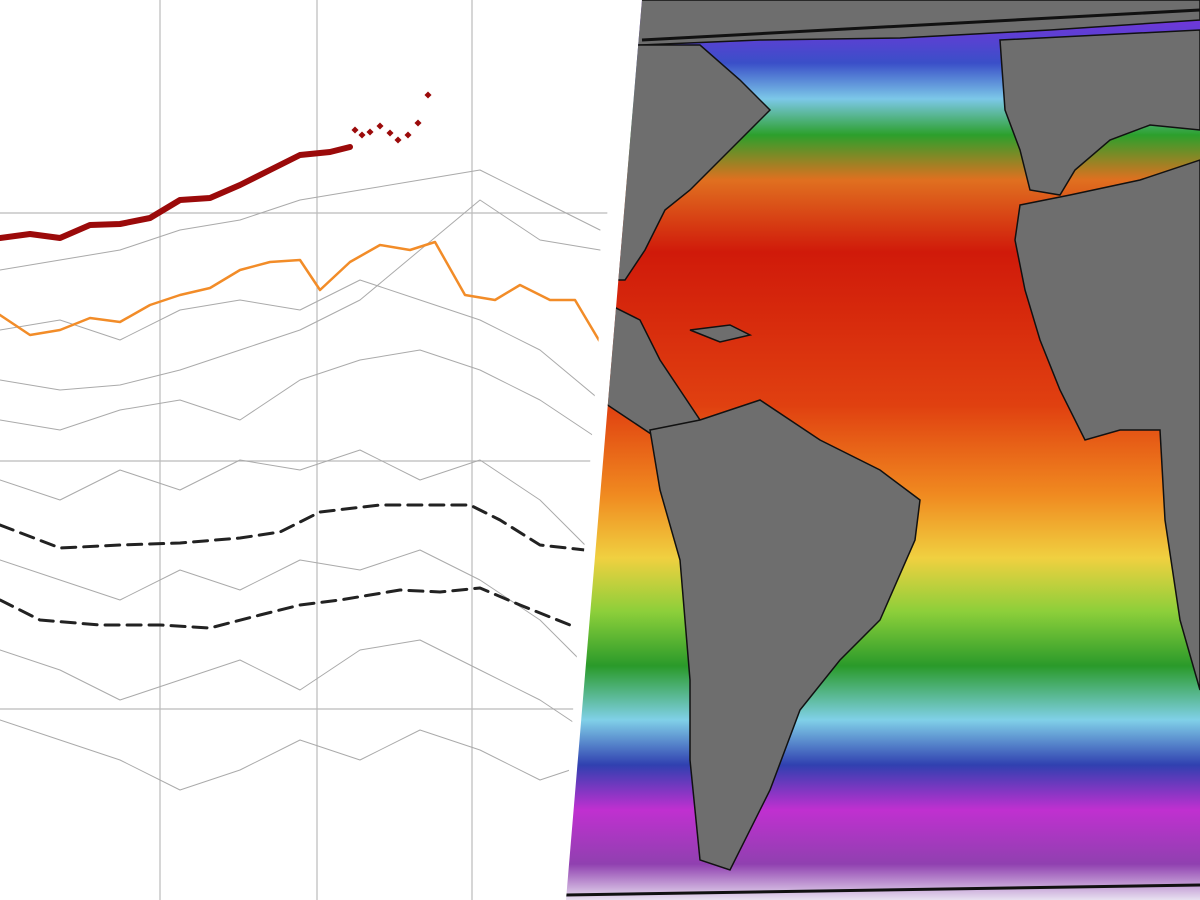 This screenshot has width=1200, height=900. Describe the element at coordinates (1099, 112) in the screenshot. I see `europe` at that location.